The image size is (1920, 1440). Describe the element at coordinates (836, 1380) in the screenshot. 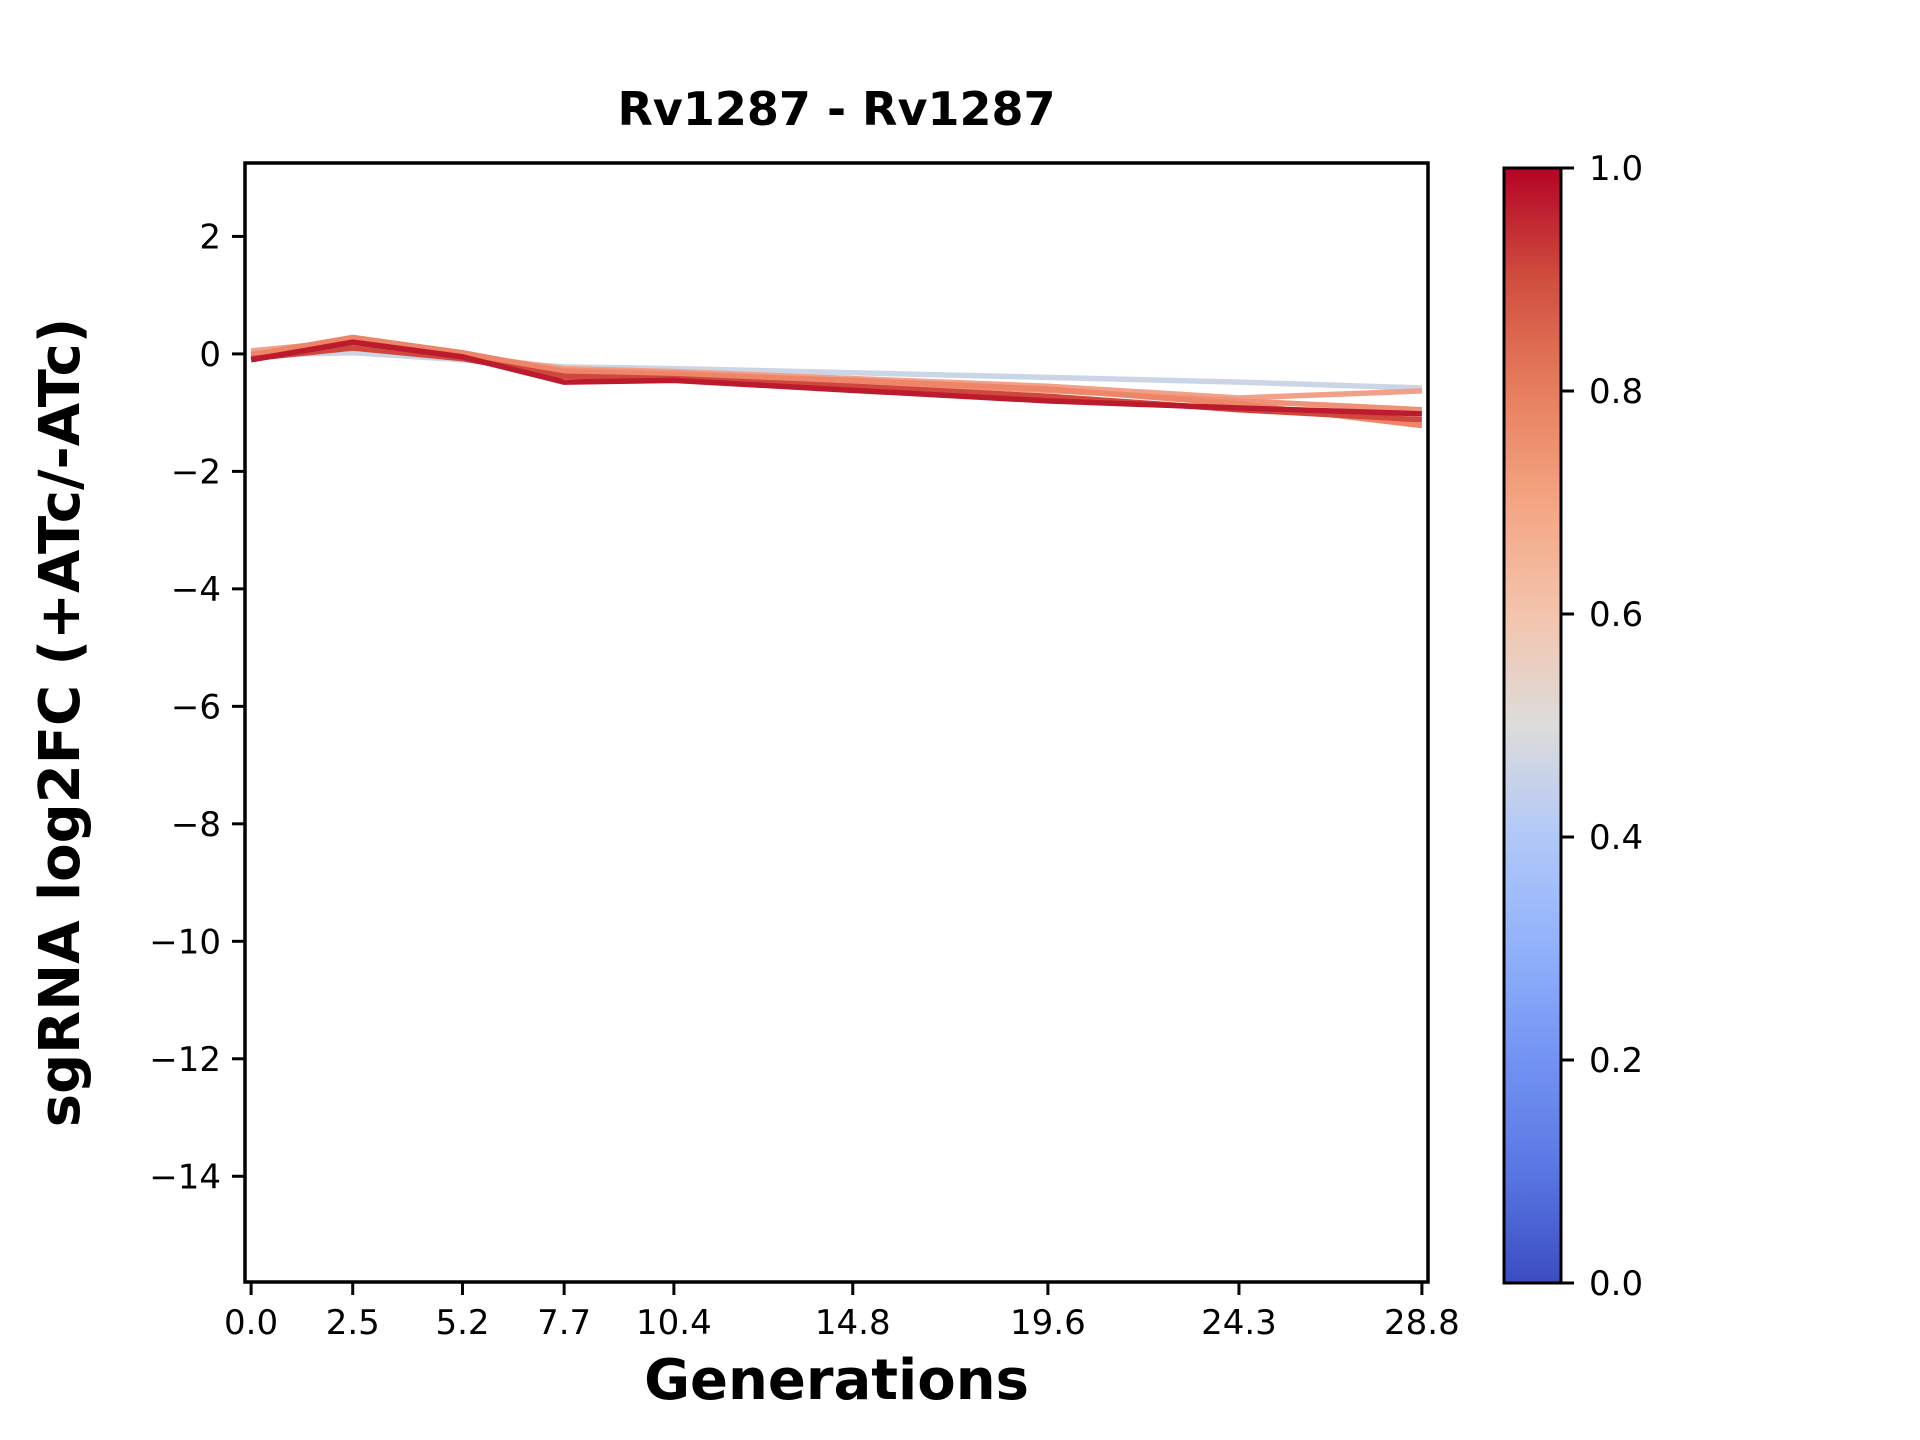

I see `x-axis-label: Generations` at that location.